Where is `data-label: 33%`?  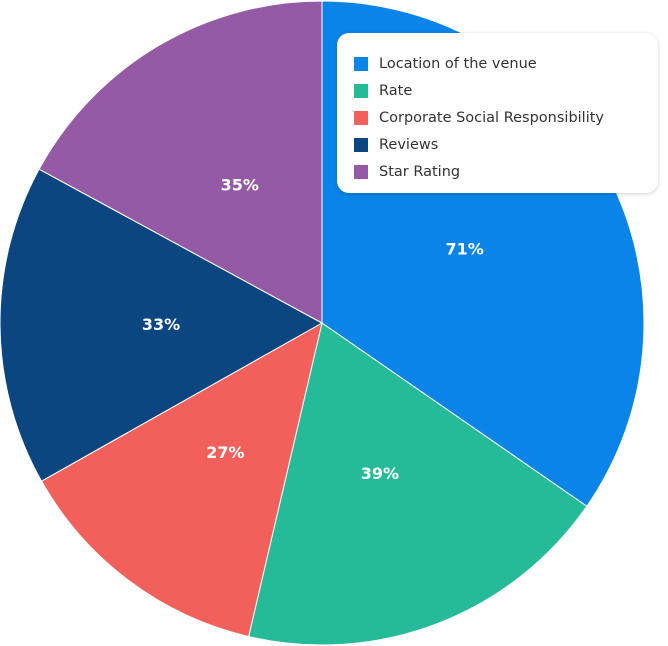 data-label: 33% is located at coordinates (161, 324).